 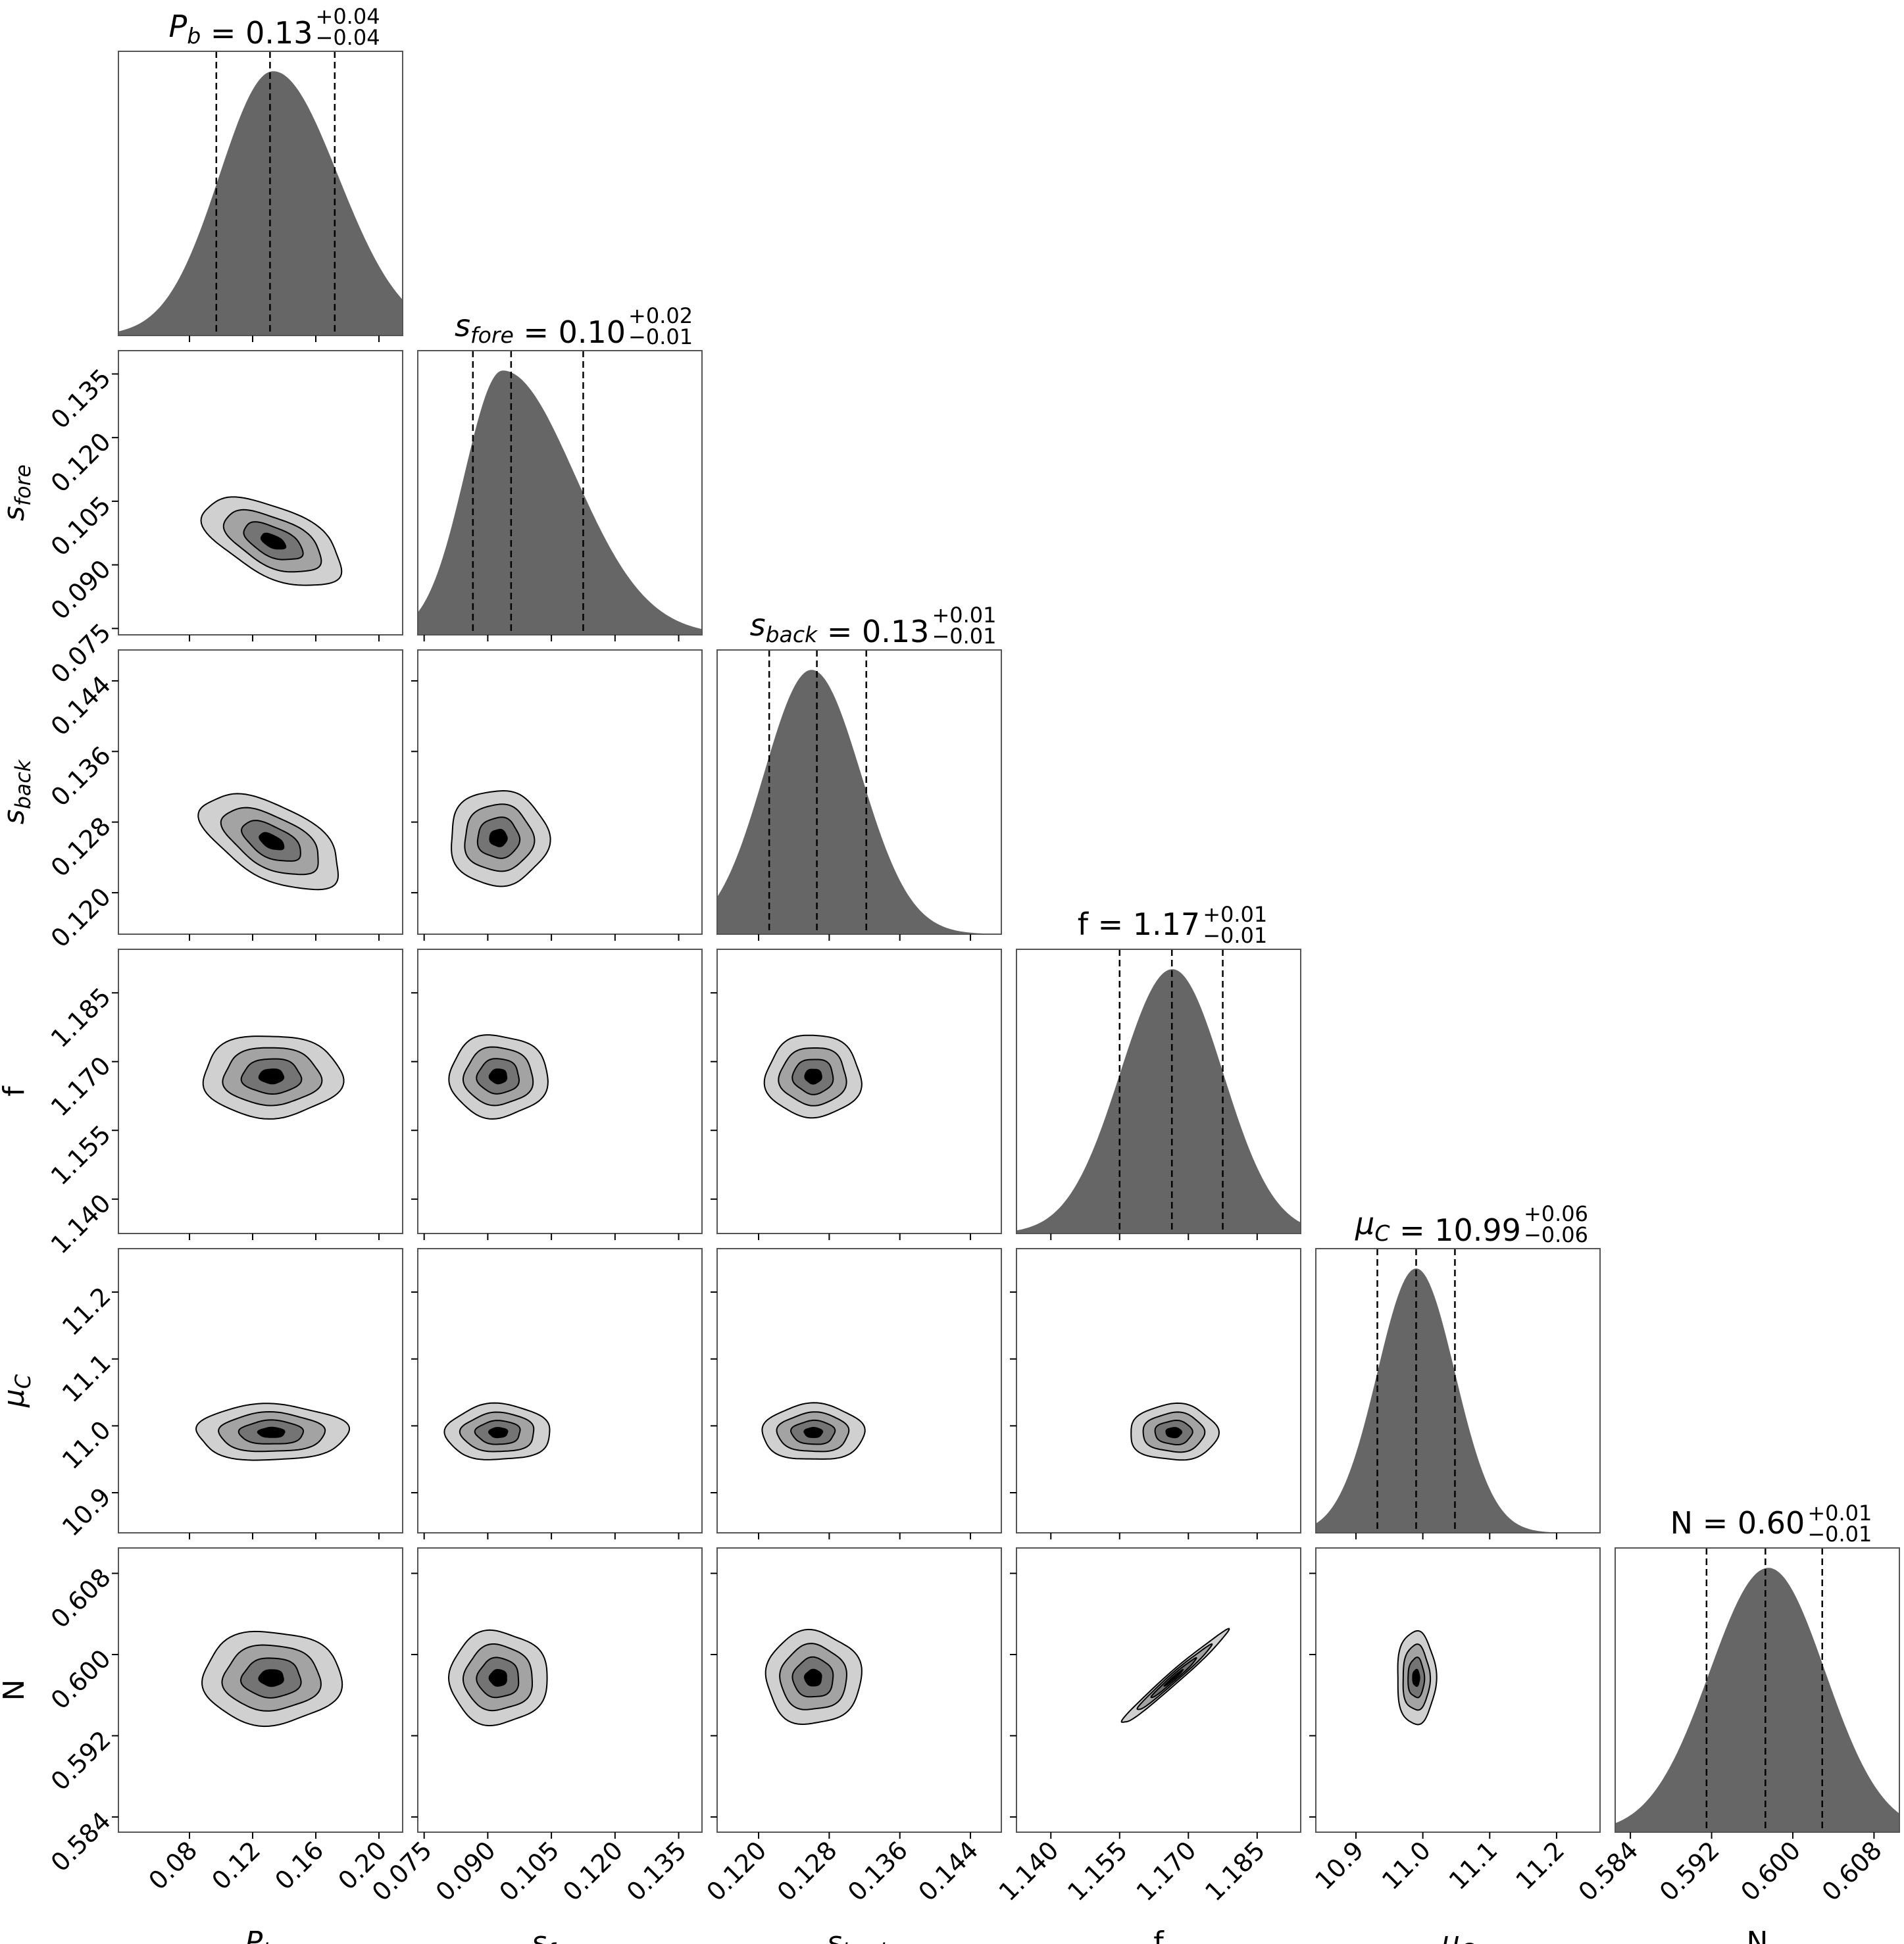 What do you see at coordinates (24, 1381) in the screenshot?
I see `y-axis-label-muC-sub: C` at bounding box center [24, 1381].